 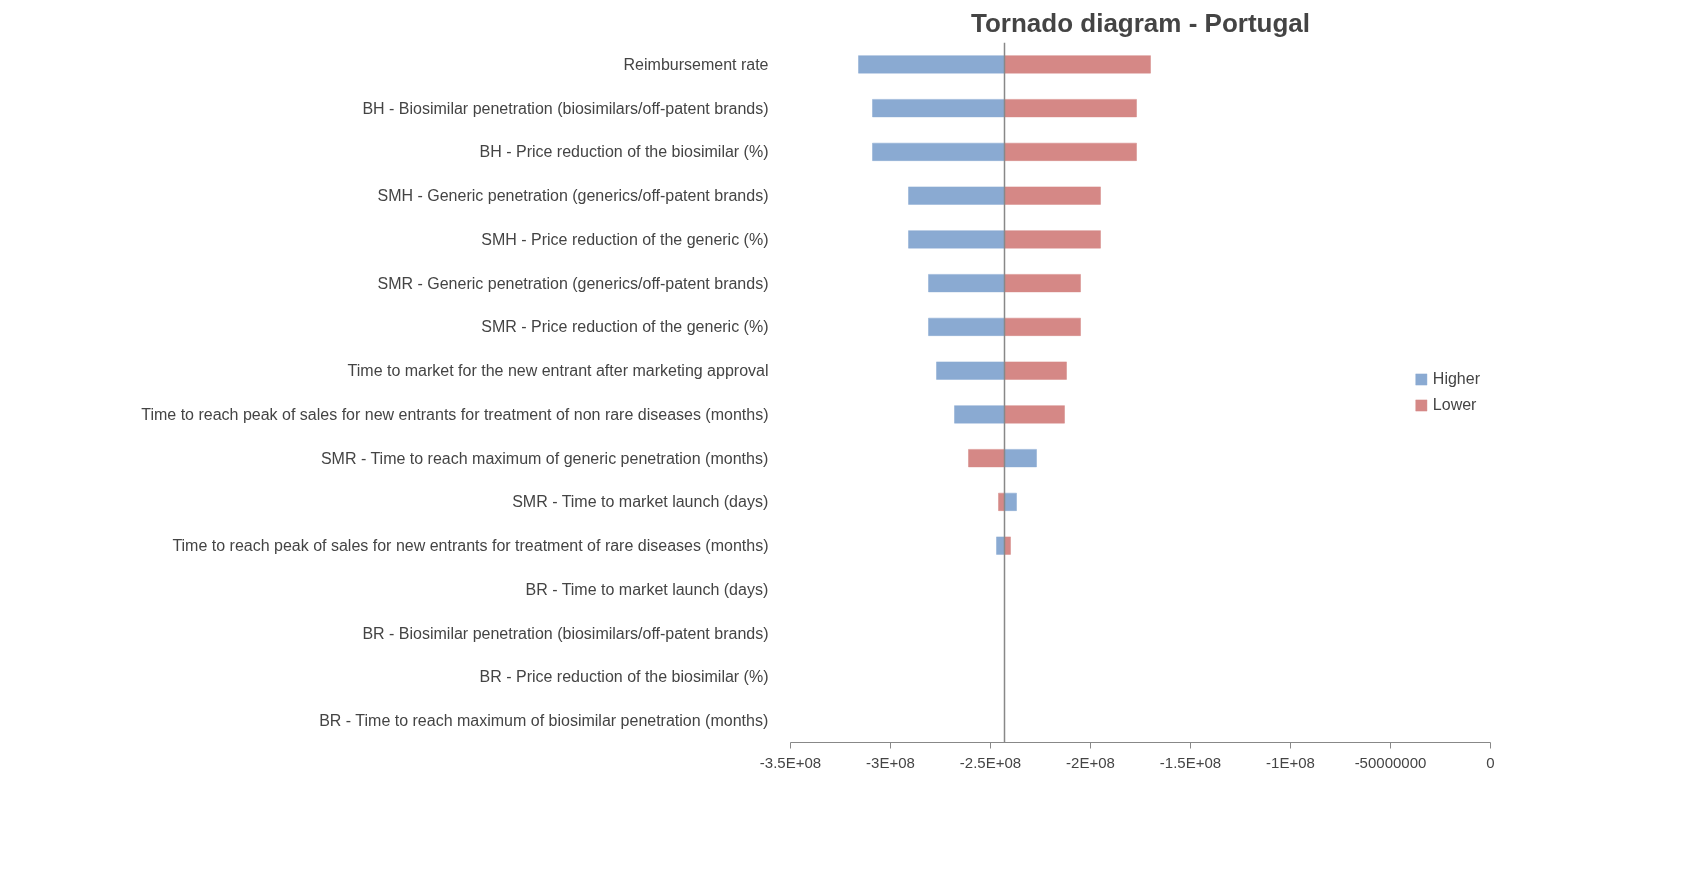 I want to click on y-tick-label: BH - Biosimilar penetration (biosimilars/off-patent brands), so click(x=565, y=108).